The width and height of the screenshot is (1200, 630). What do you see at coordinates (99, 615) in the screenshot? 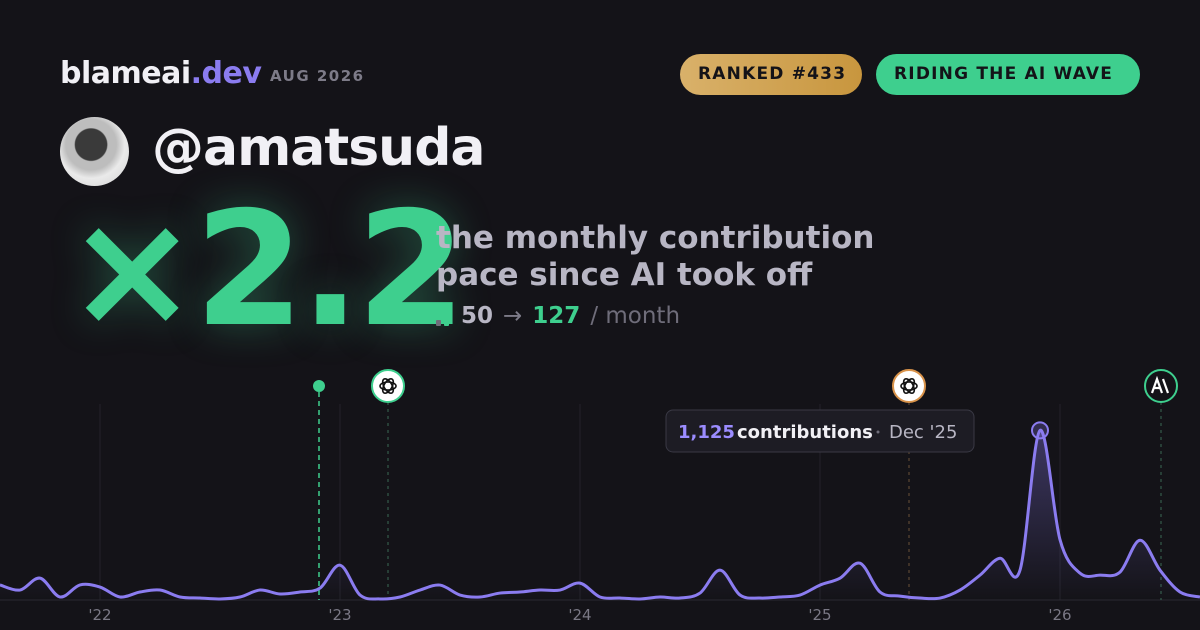
I see `x-tick-label: '22` at bounding box center [99, 615].